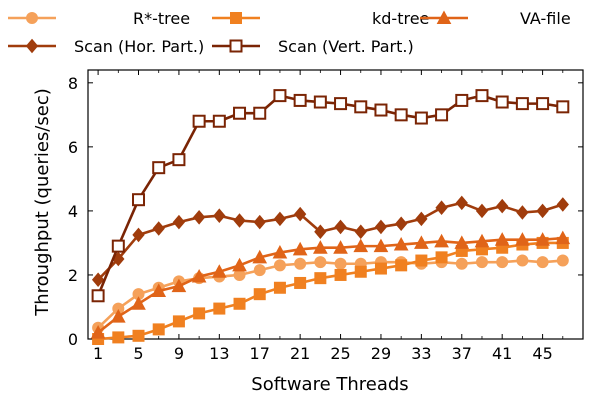  What do you see at coordinates (495, 18) in the screenshot?
I see `legend-entry-2: VA-file` at bounding box center [495, 18].